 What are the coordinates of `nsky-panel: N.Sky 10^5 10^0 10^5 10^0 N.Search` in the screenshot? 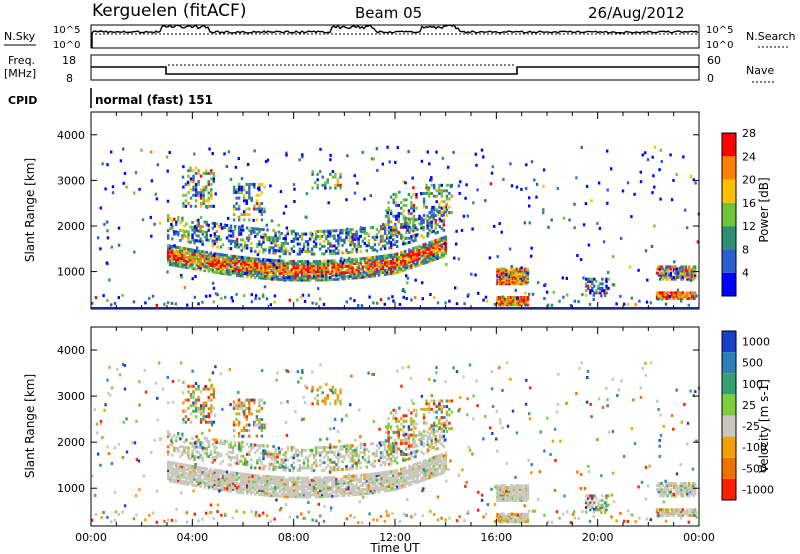 It's located at (400, 37).